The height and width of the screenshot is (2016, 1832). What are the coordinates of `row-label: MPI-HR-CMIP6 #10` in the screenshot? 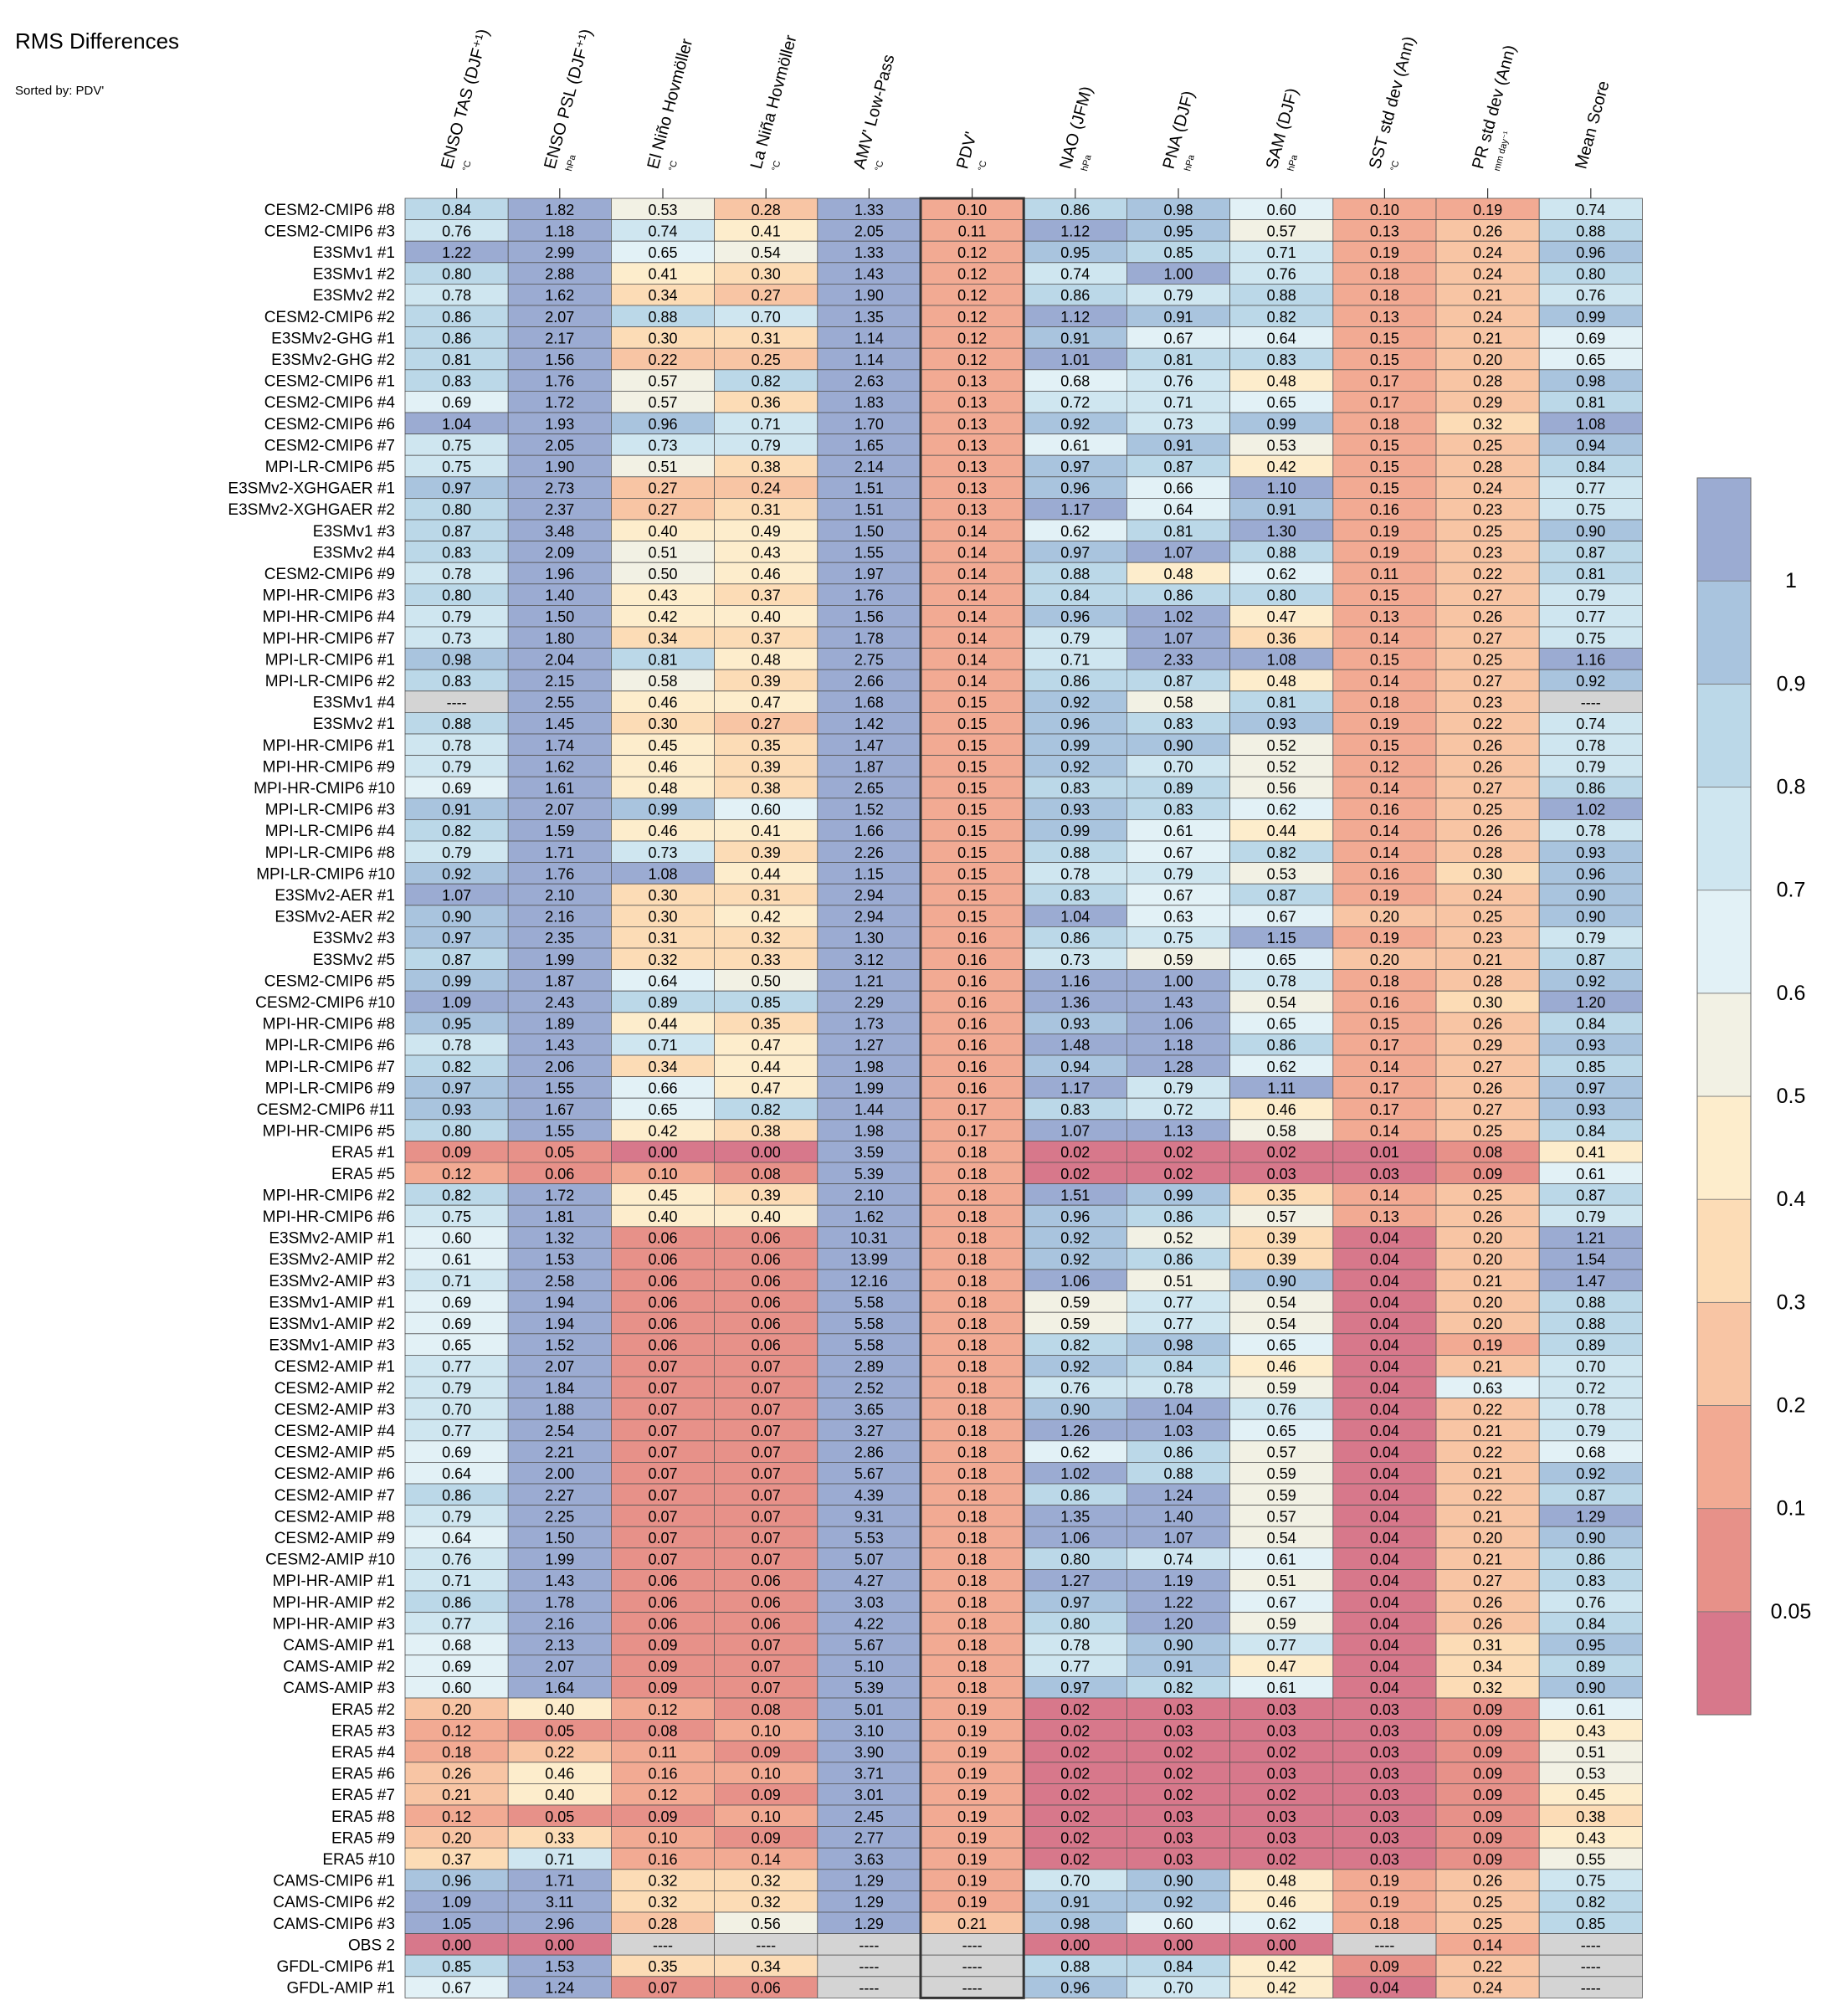 It's located at (324, 789).